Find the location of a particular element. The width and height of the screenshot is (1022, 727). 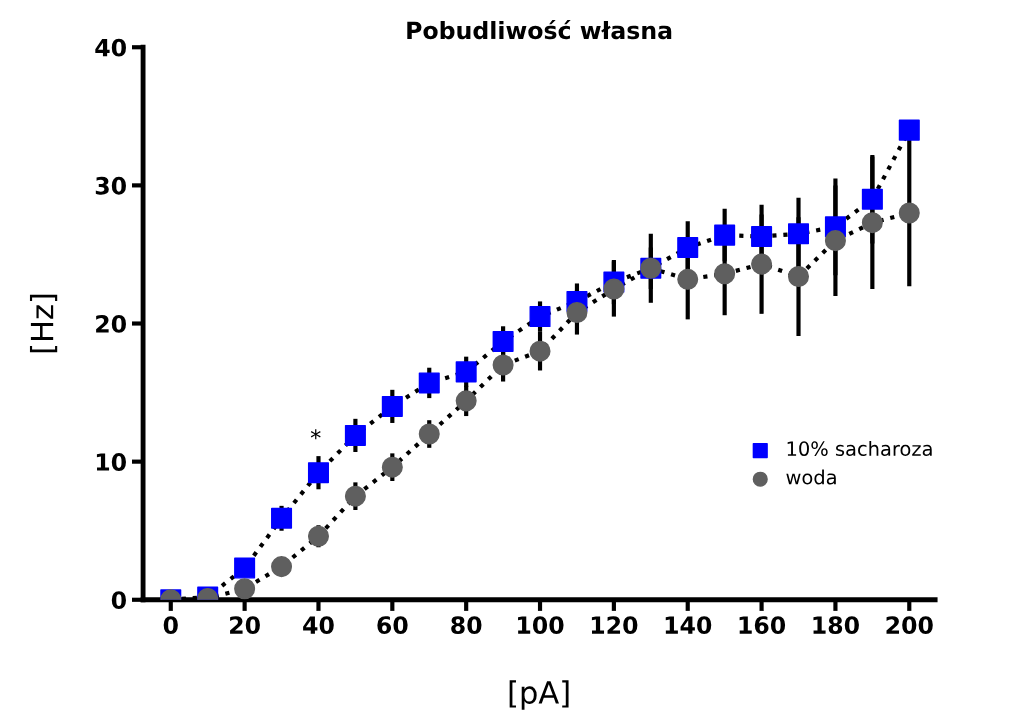

legend-label: woda is located at coordinates (811, 477).